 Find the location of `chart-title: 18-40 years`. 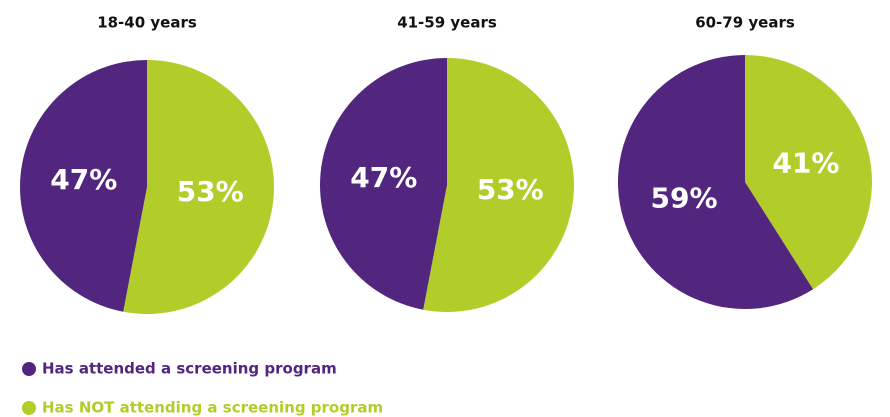

chart-title: 18-40 years is located at coordinates (147, 23).